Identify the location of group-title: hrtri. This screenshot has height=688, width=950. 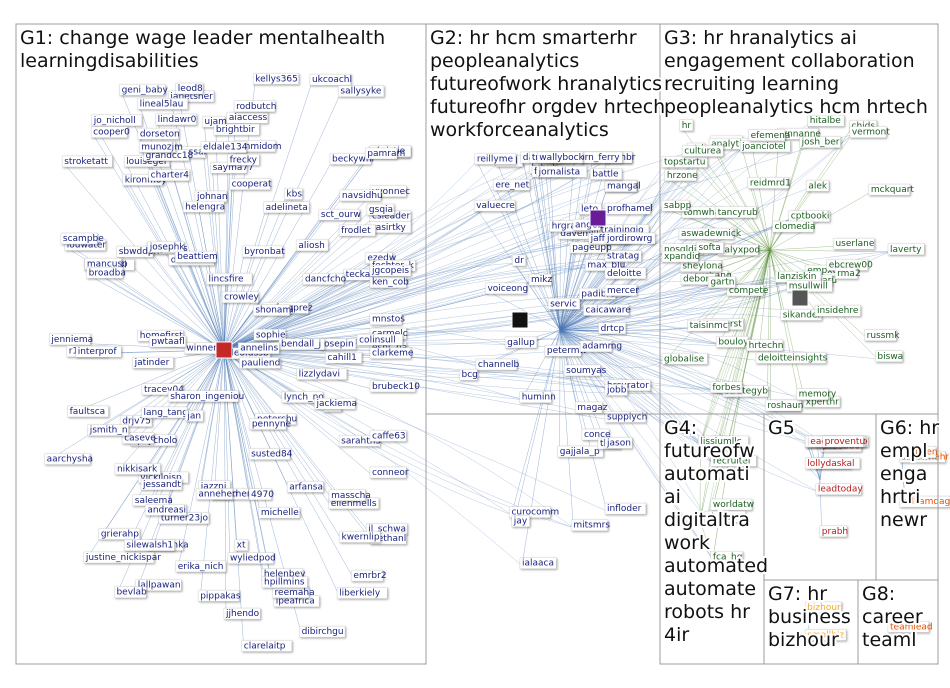
(900, 497).